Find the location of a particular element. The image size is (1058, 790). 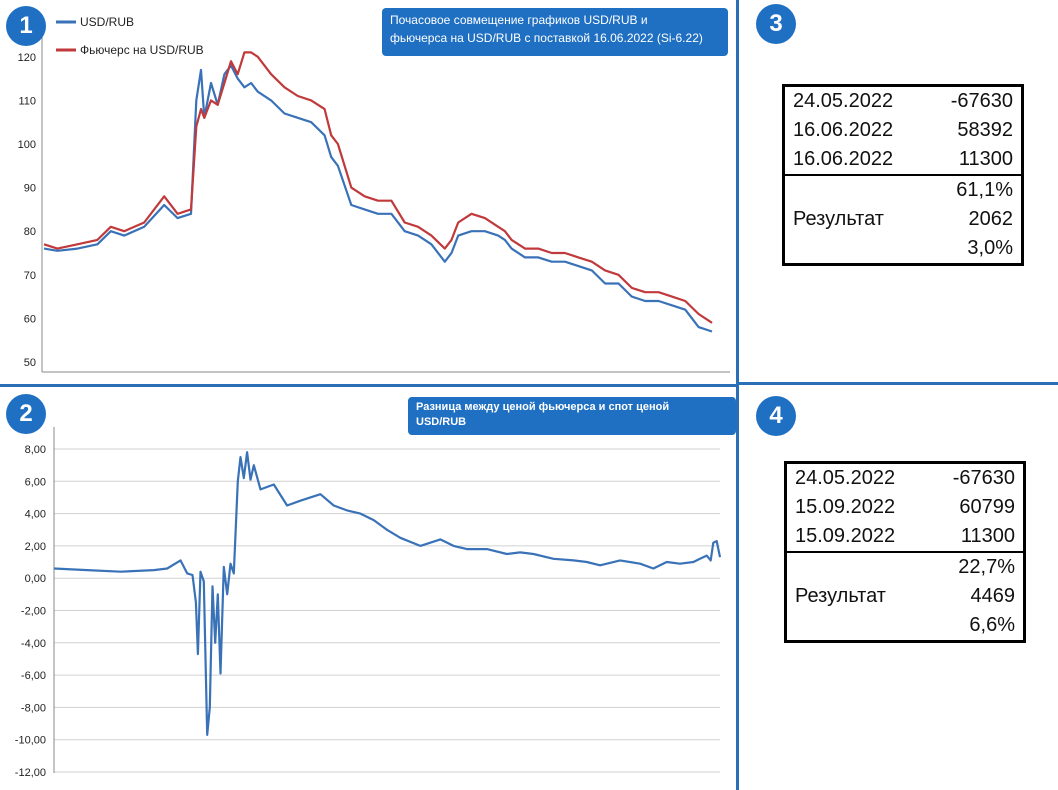

table-row: 15.09.2022 60799 is located at coordinates (905, 507).